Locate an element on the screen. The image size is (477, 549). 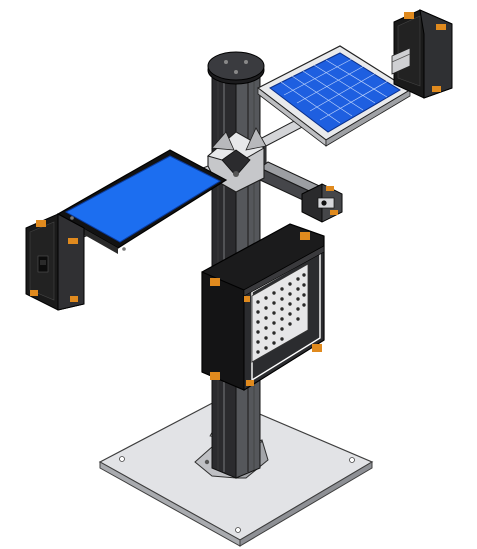
right-solar-panel is located at coordinates (334, 96).